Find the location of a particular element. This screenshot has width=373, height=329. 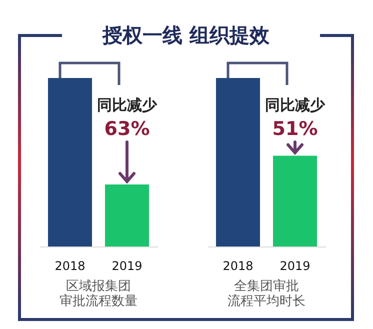

x-axis-title: 全集团审批流程平均时长 is located at coordinates (267, 293).